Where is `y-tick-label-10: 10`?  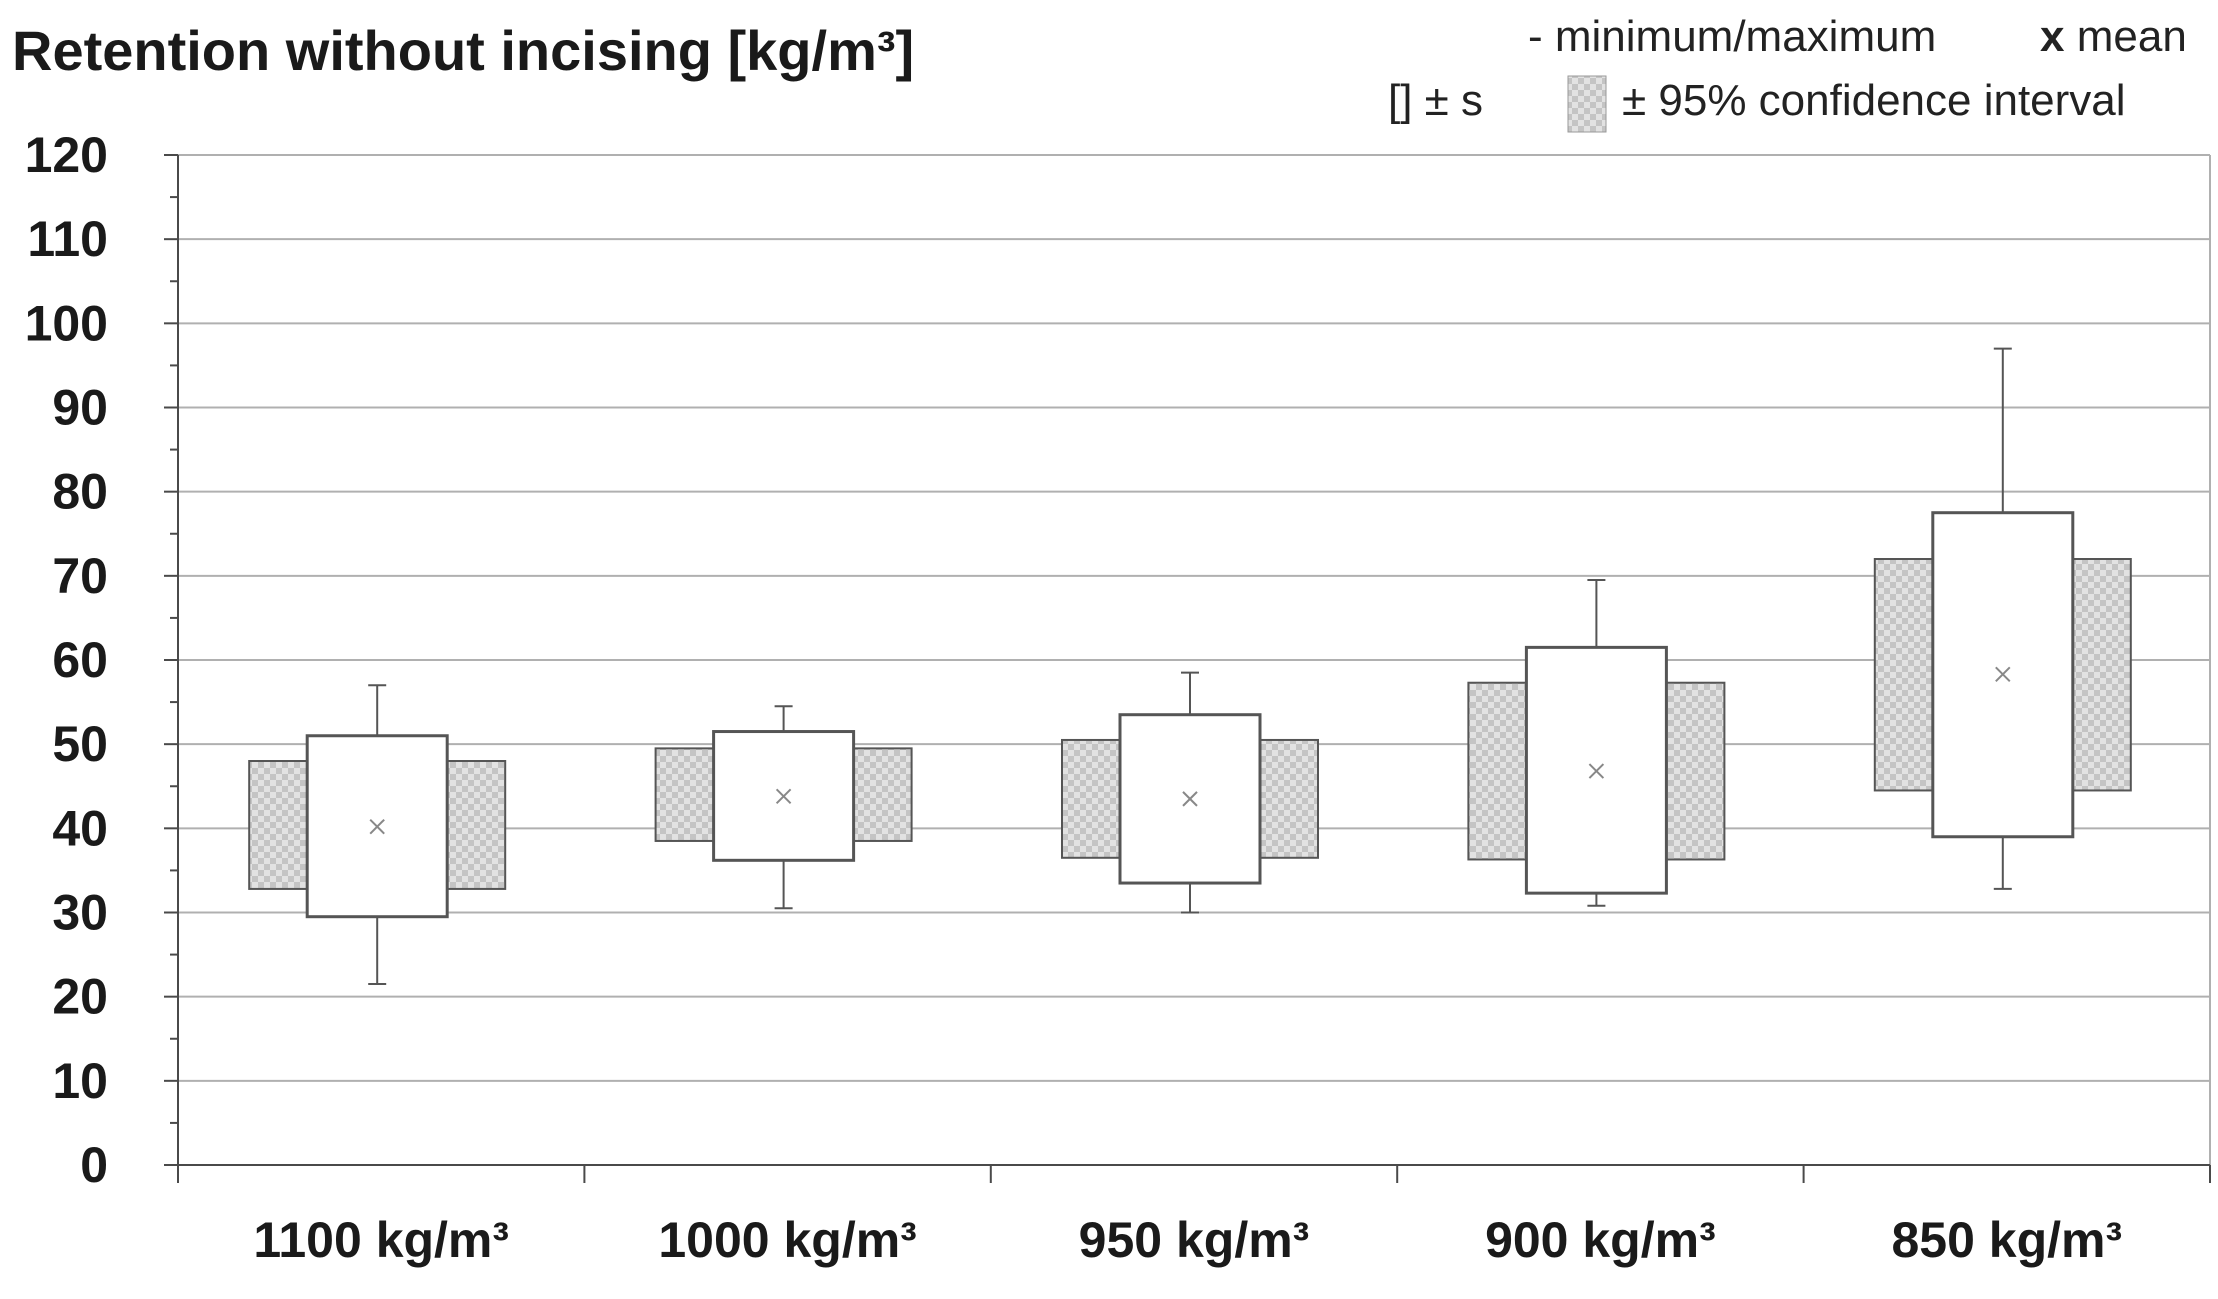
y-tick-label-10: 10 is located at coordinates (80, 1081).